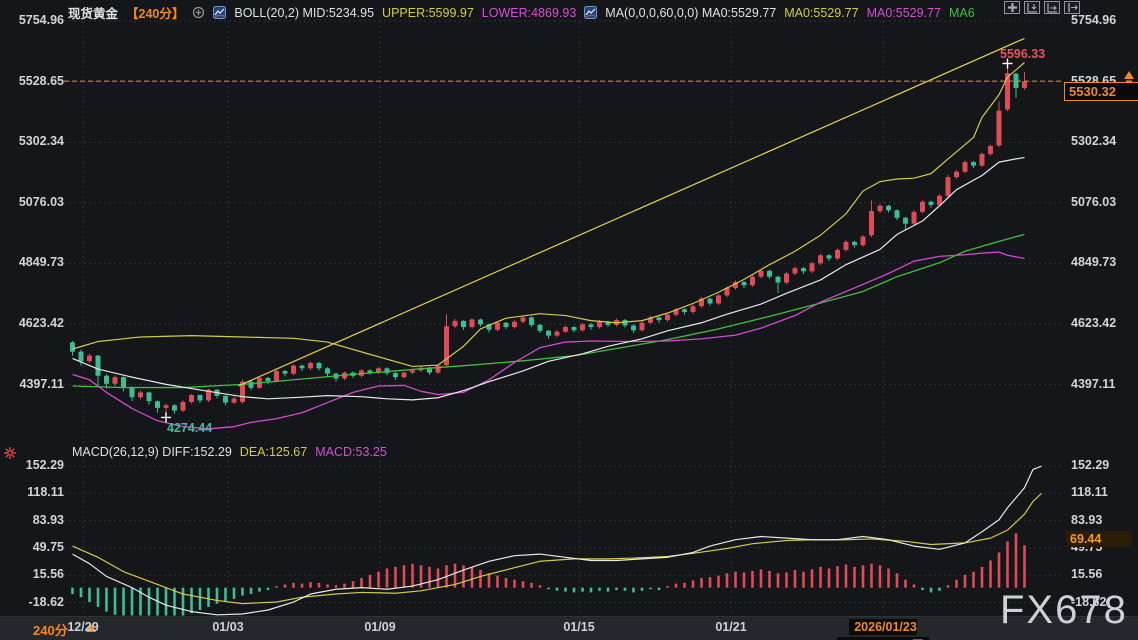 Image resolution: width=1138 pixels, height=640 pixels. I want to click on macd-axis-label: 49.75, so click(48, 546).